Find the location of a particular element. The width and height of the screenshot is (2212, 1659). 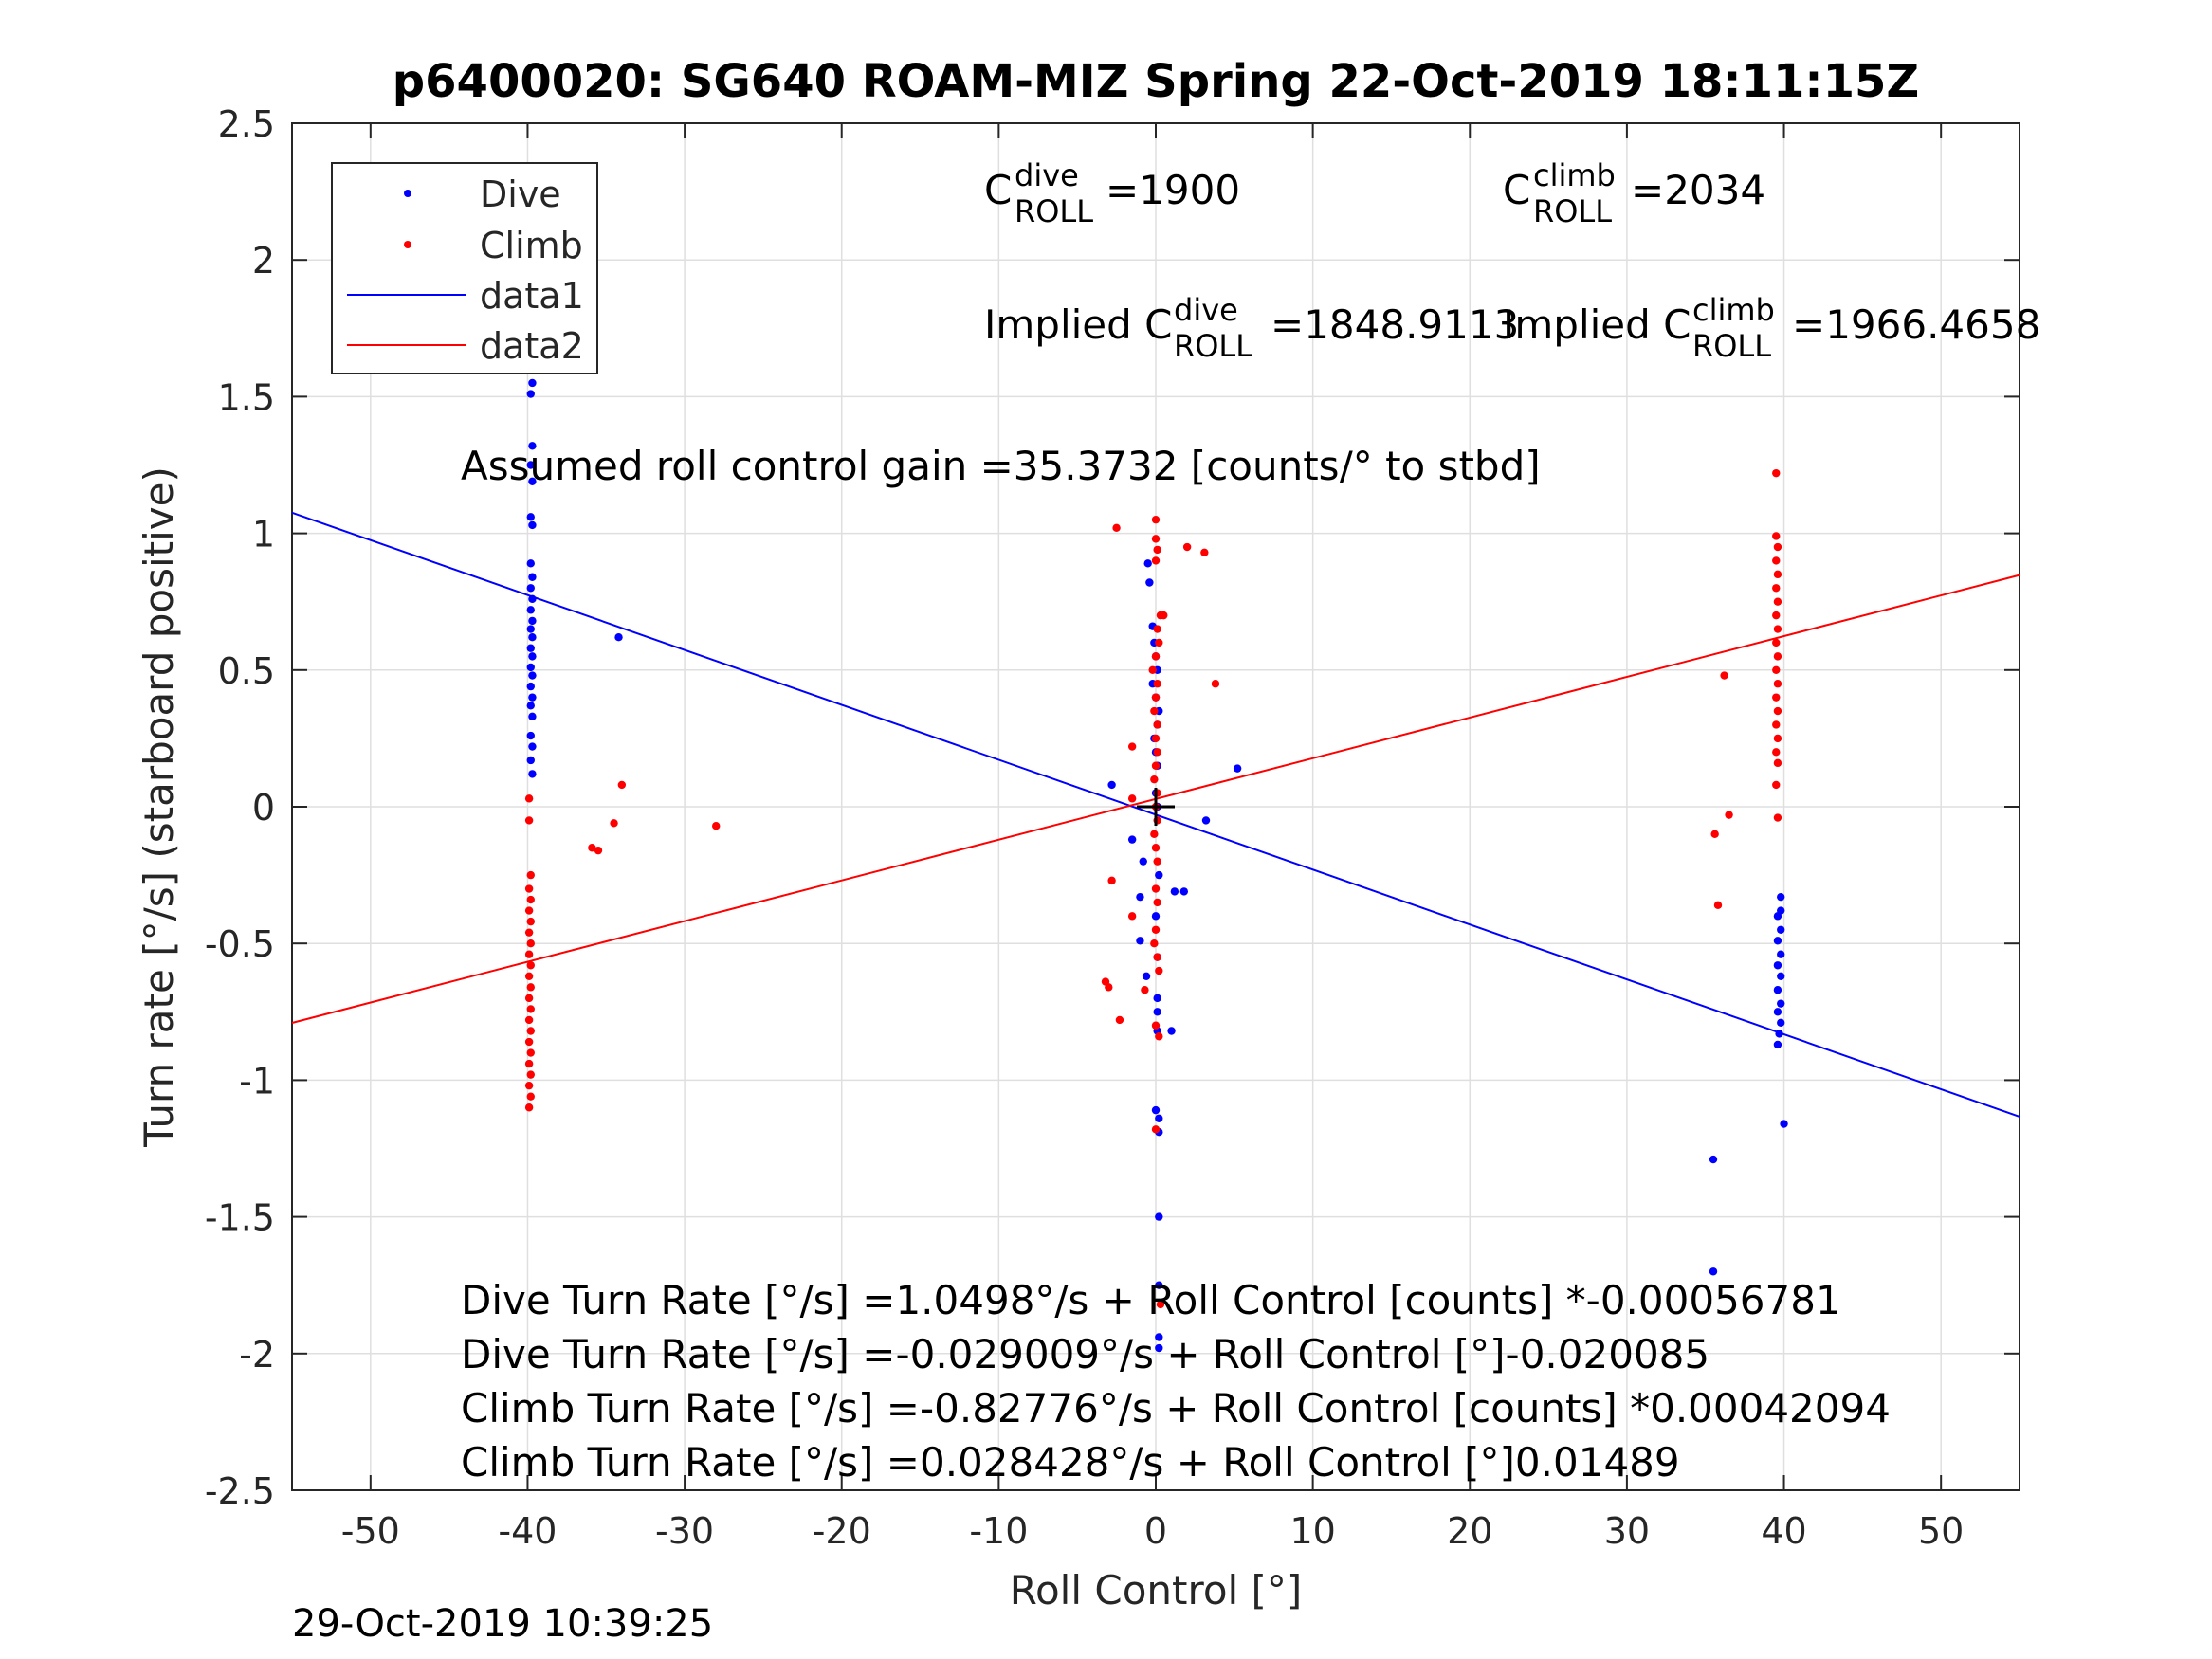

c-climb-annotation: C climb ROLL =2034 is located at coordinates (1634, 193).